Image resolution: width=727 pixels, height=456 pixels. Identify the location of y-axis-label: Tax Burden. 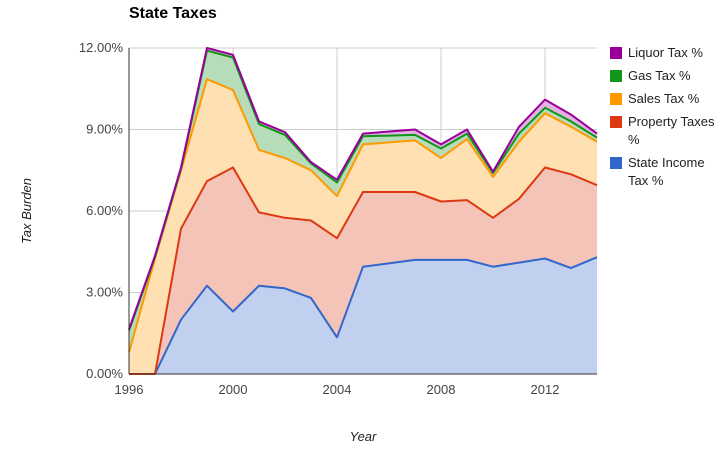
(26, 211).